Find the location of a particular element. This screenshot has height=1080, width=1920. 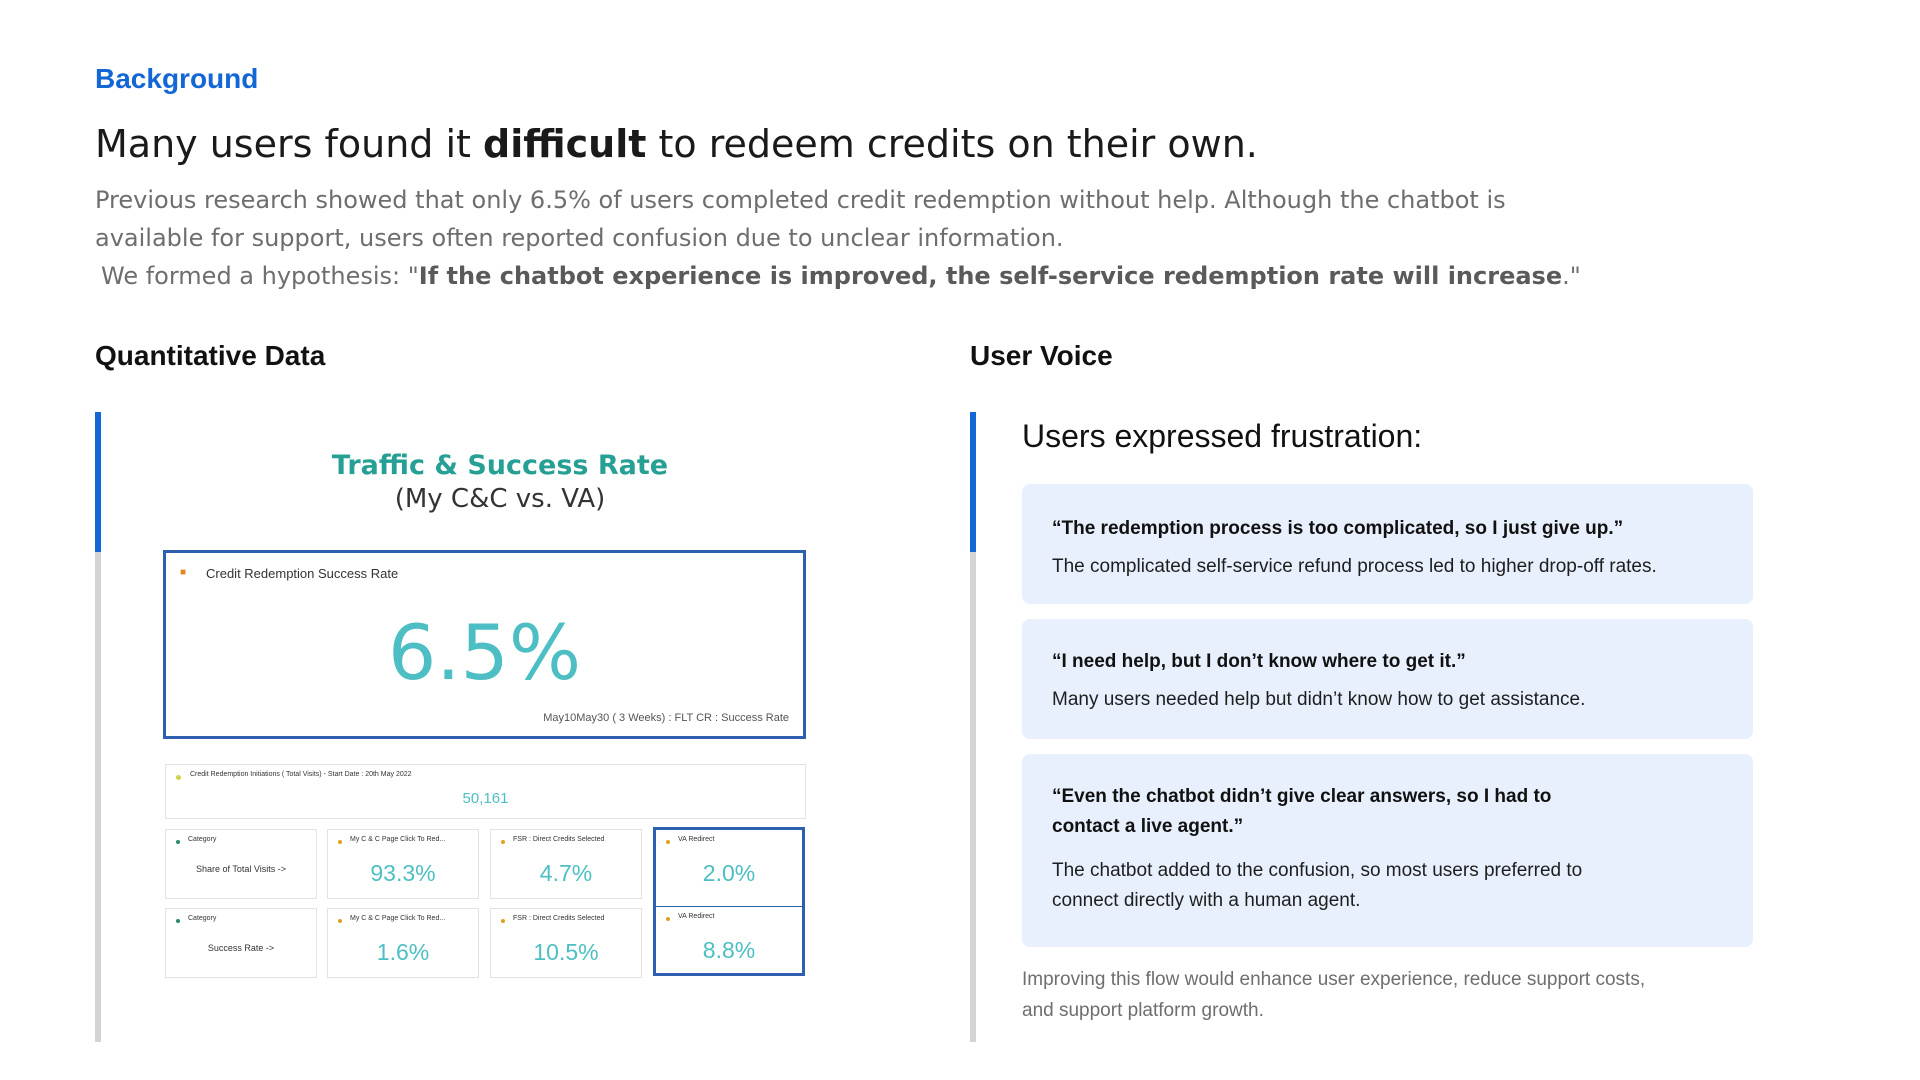

left-column-divider is located at coordinates (98, 727).